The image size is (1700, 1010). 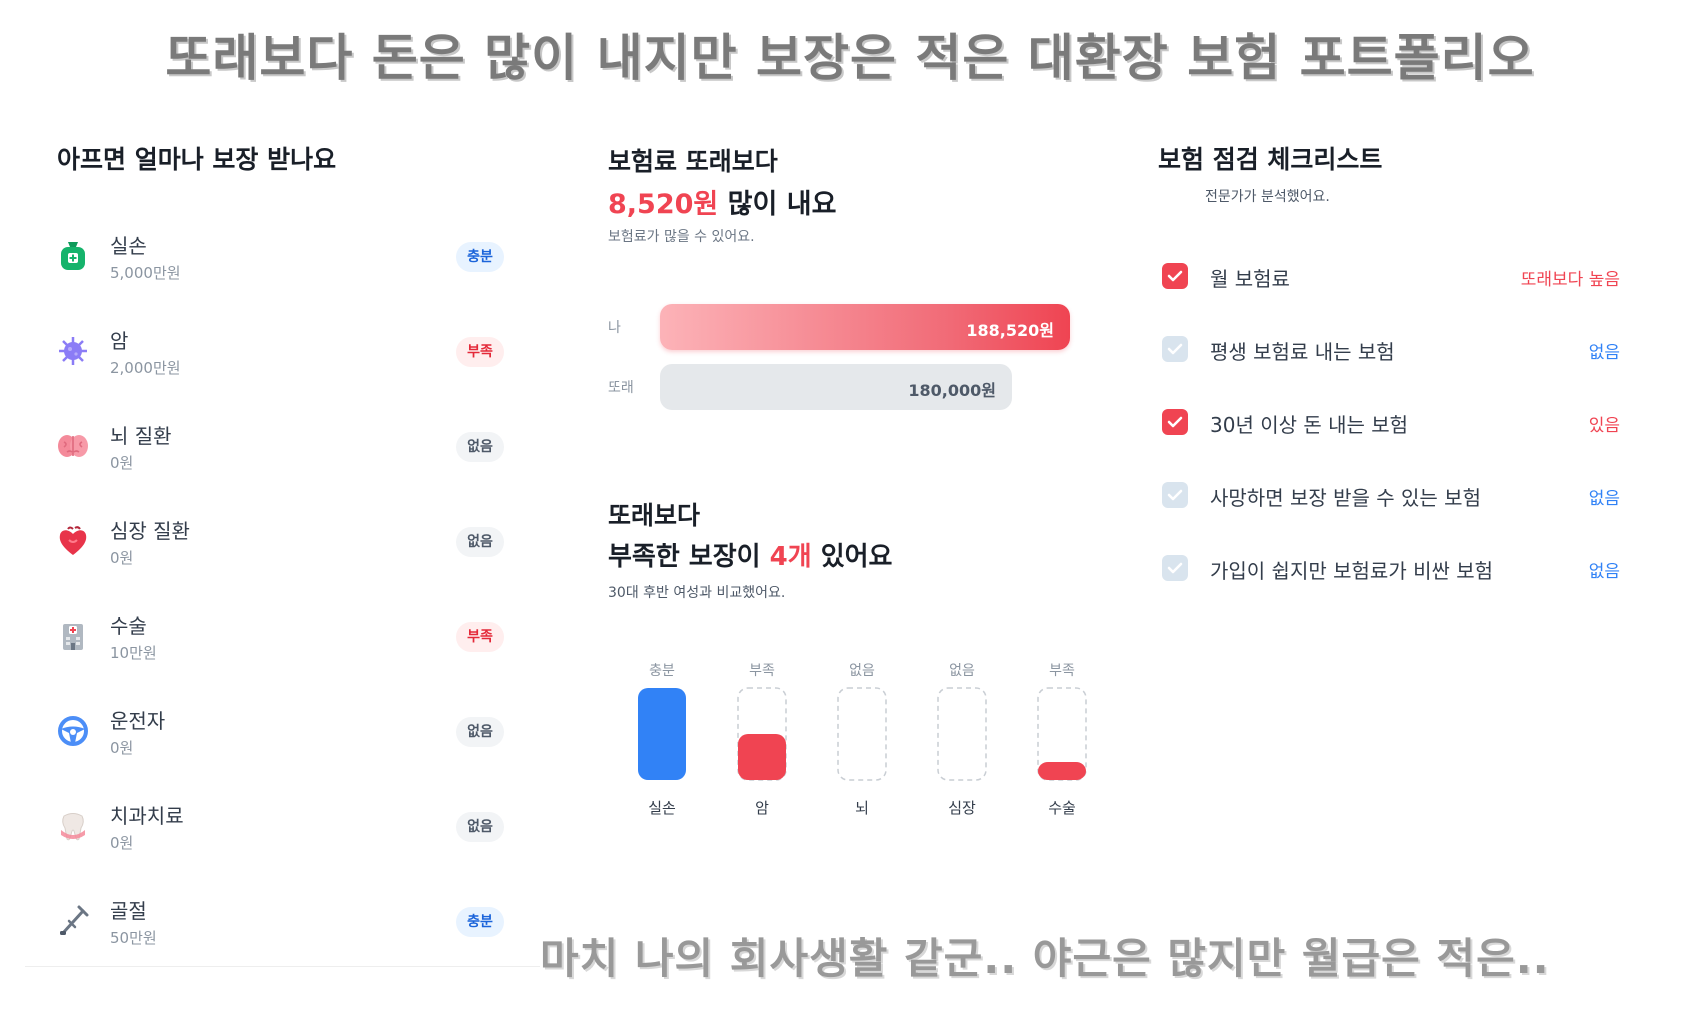 I want to click on premium-row-peer: 또래 180,000원, so click(x=835, y=387).